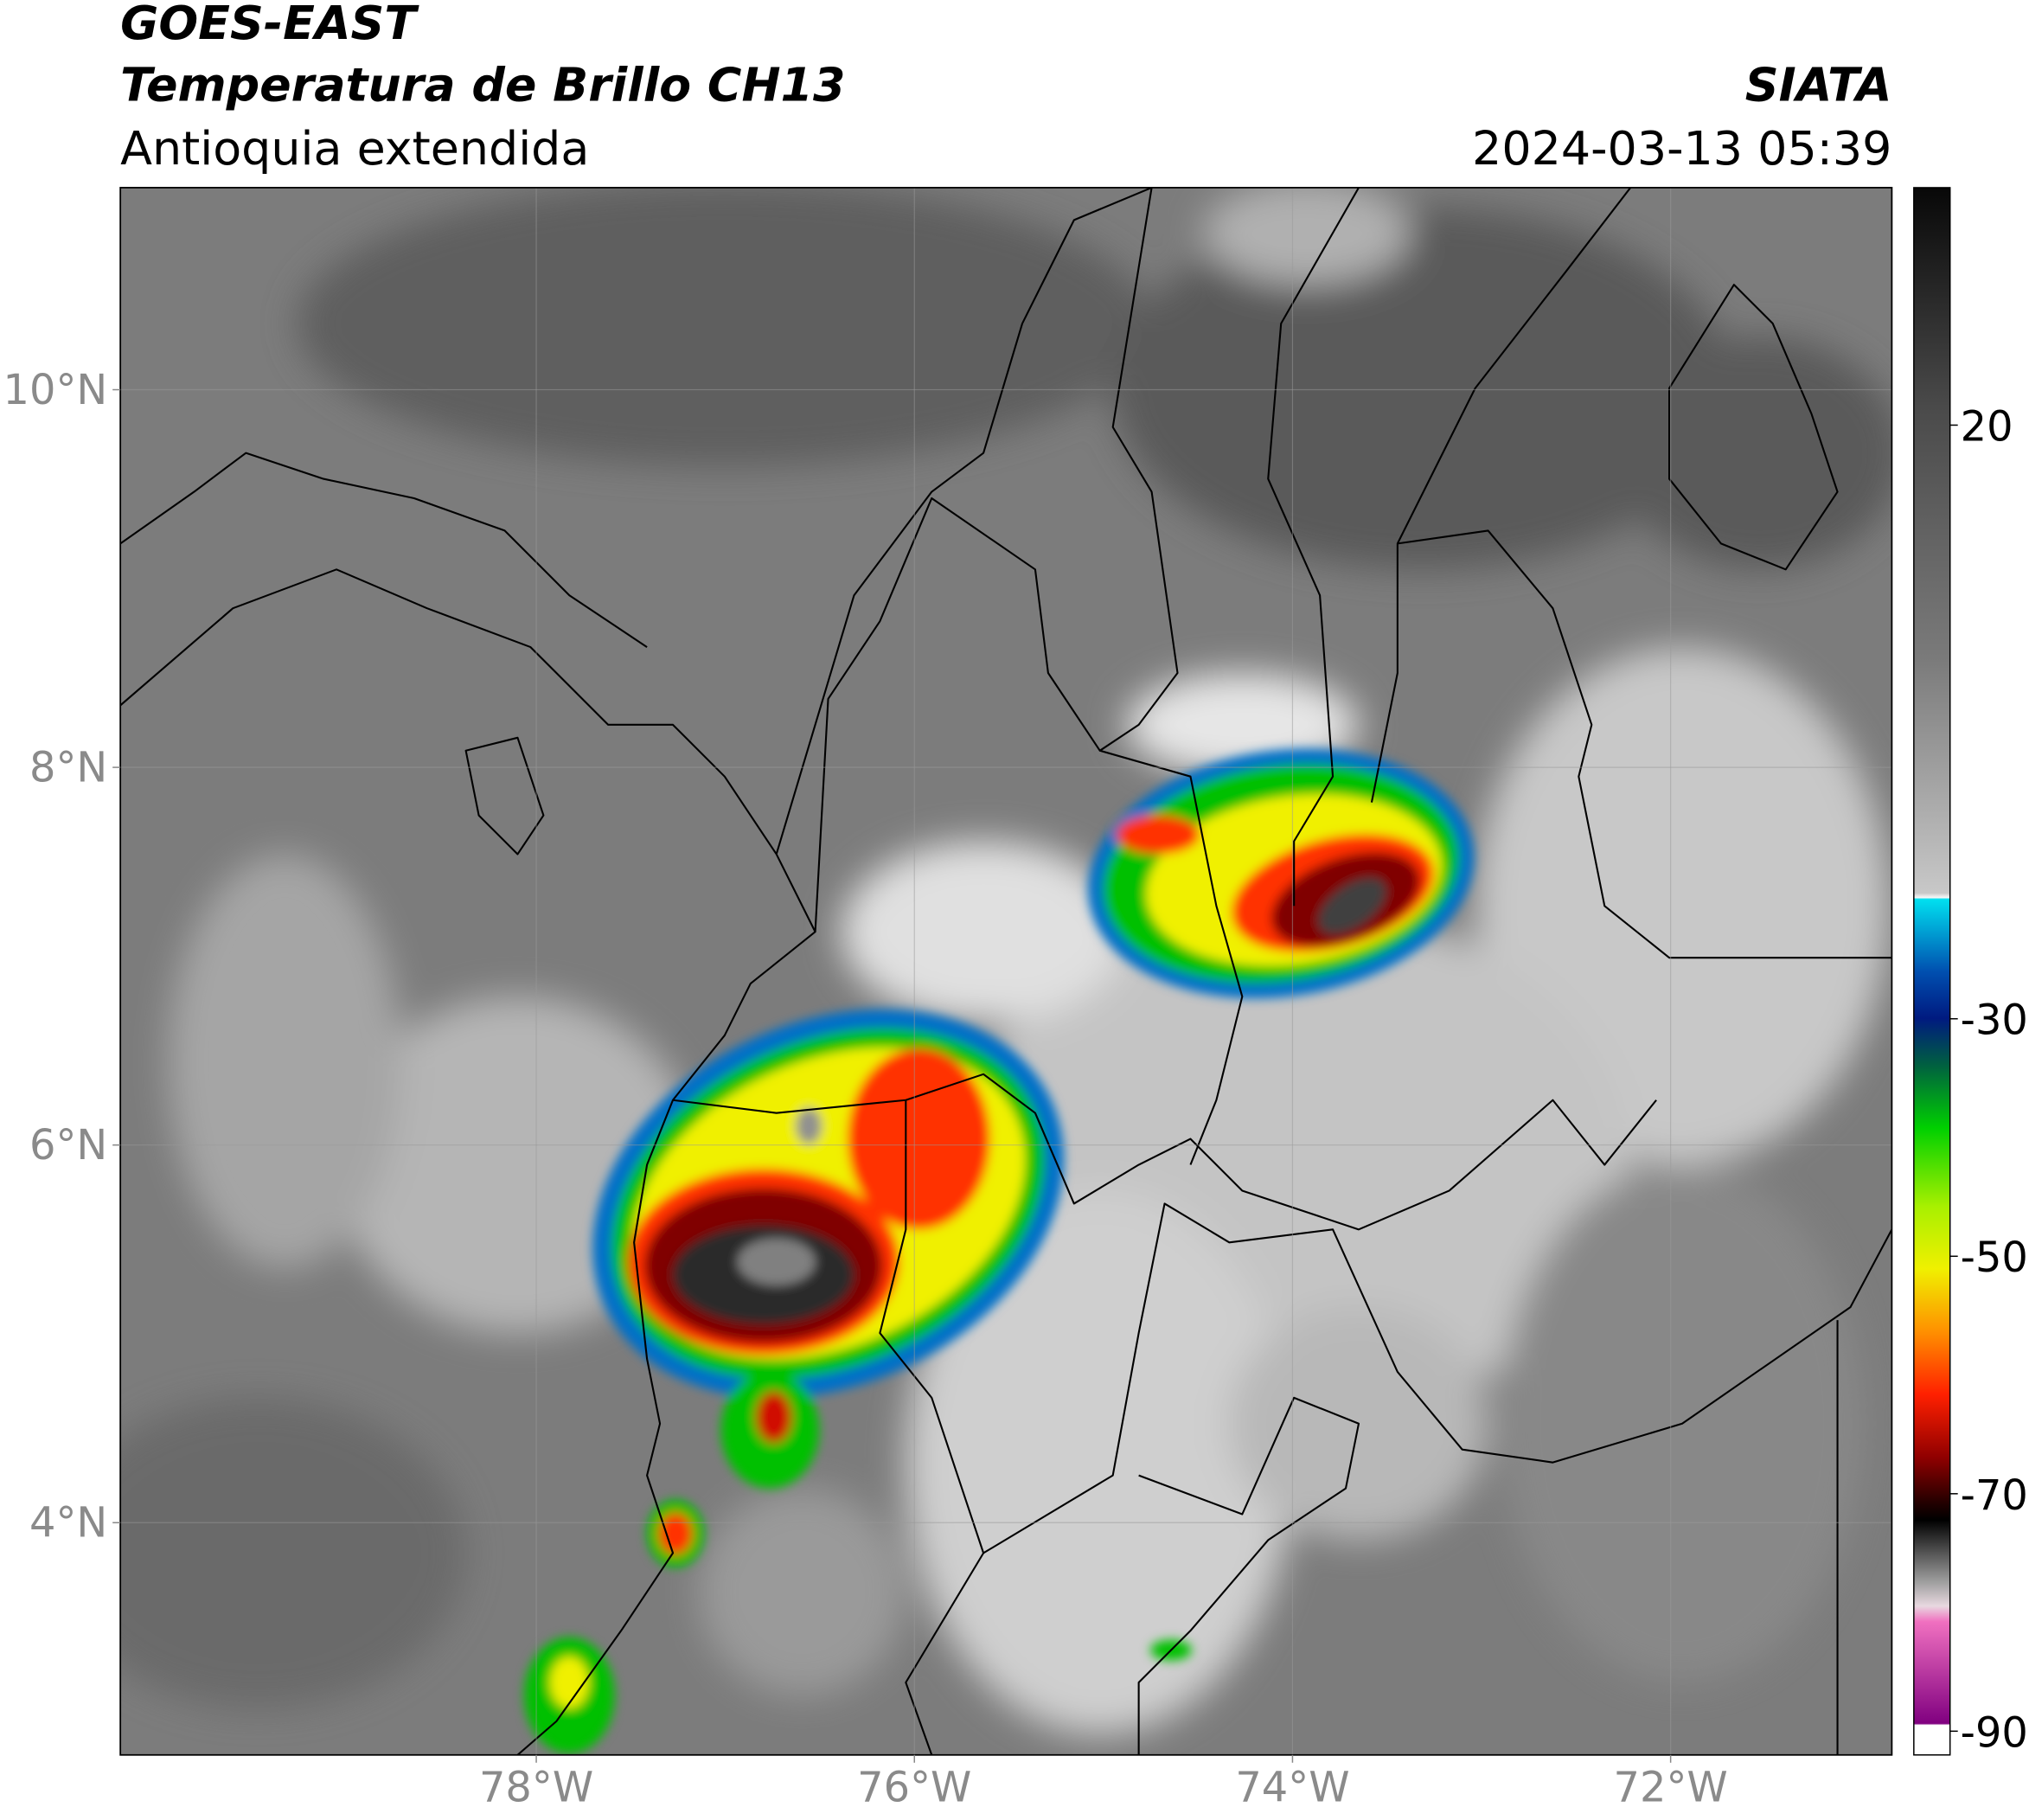  What do you see at coordinates (1994, 1496) in the screenshot?
I see `colorbar-tick-label: -70` at bounding box center [1994, 1496].